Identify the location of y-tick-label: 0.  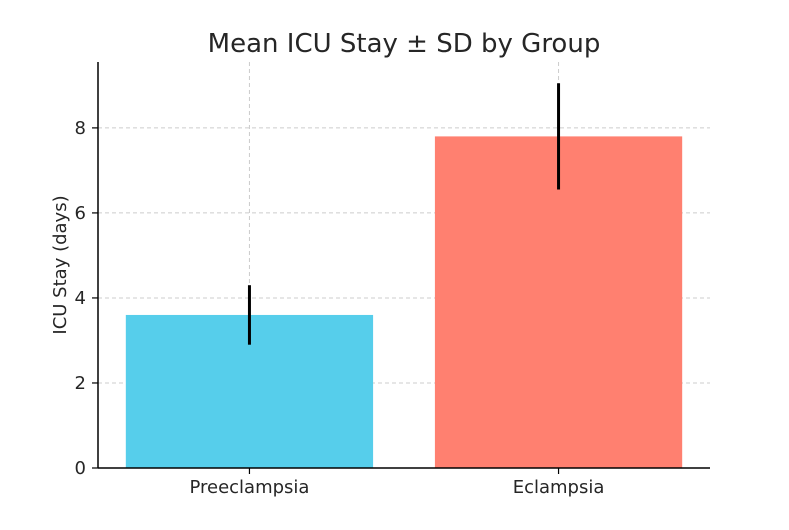
(80, 468).